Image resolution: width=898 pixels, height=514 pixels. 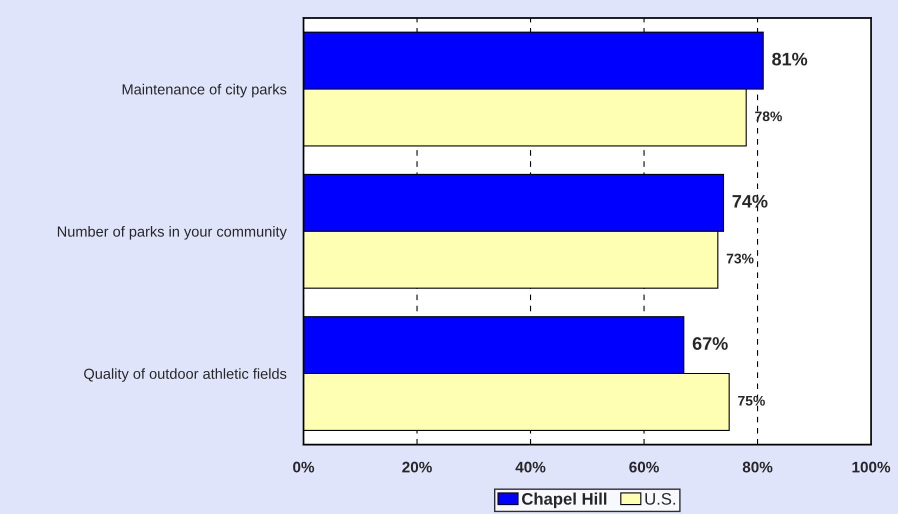 What do you see at coordinates (530, 467) in the screenshot?
I see `x-tick-label: 40%` at bounding box center [530, 467].